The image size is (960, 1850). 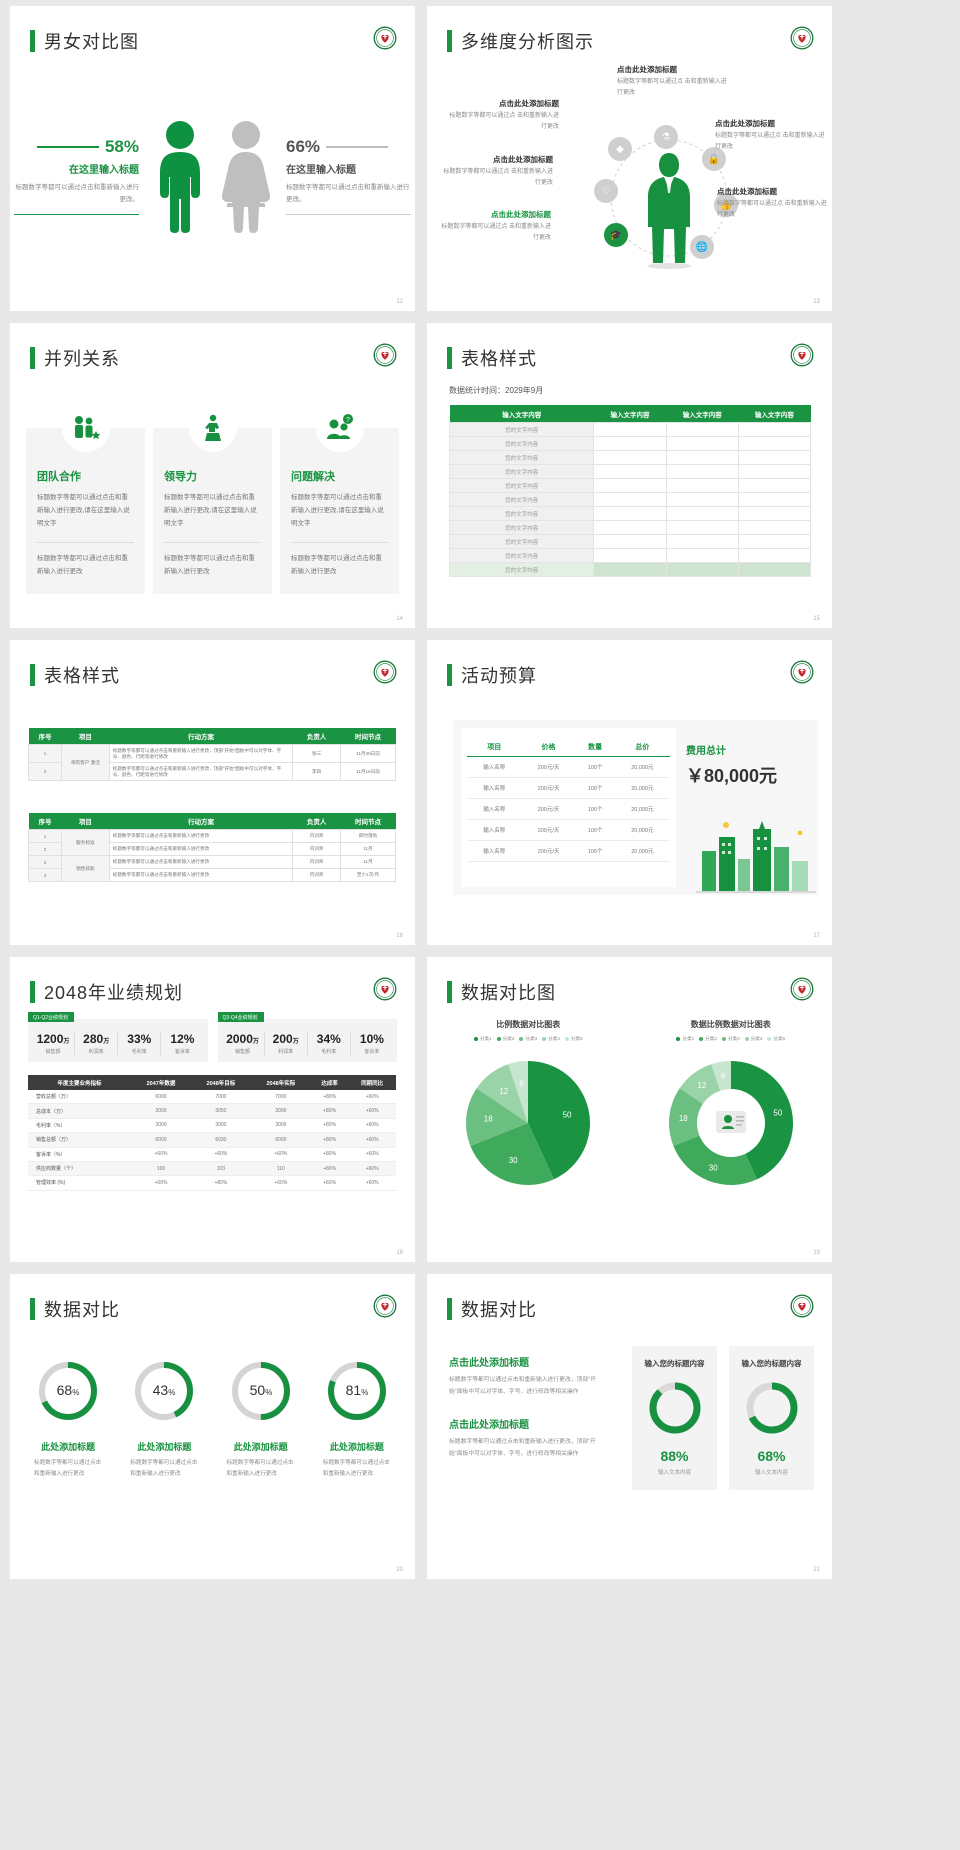 What do you see at coordinates (212, 1082) in the screenshot?
I see `metrics-header-row: 年度主要业务指标 2047年数据 2048年目标 2048年实际 达成率 同期同比` at bounding box center [212, 1082].